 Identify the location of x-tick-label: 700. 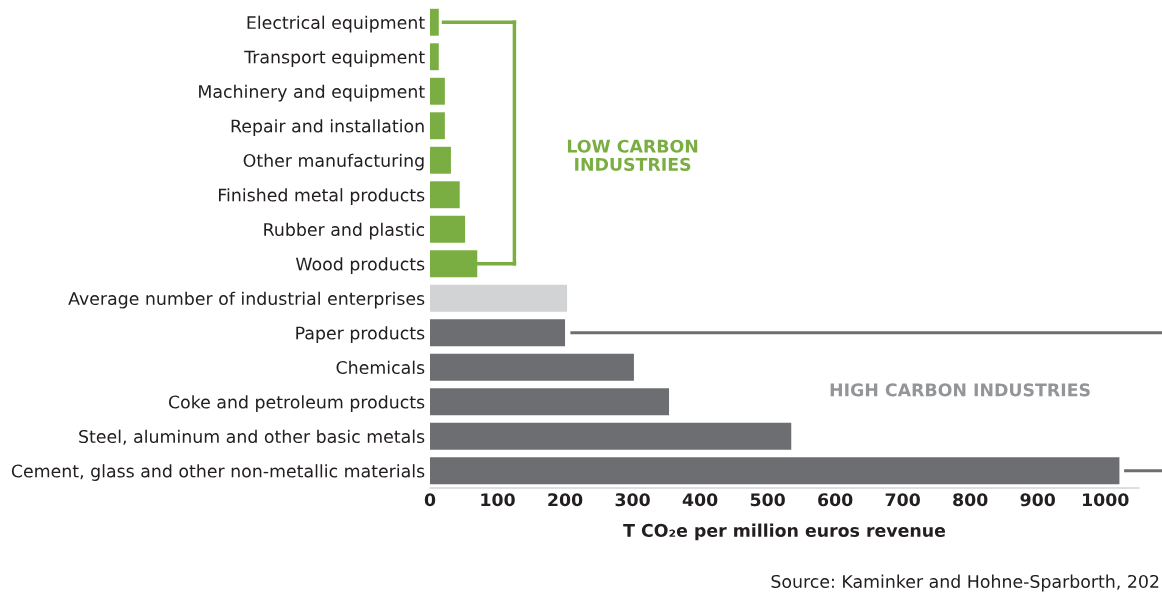
(902, 500).